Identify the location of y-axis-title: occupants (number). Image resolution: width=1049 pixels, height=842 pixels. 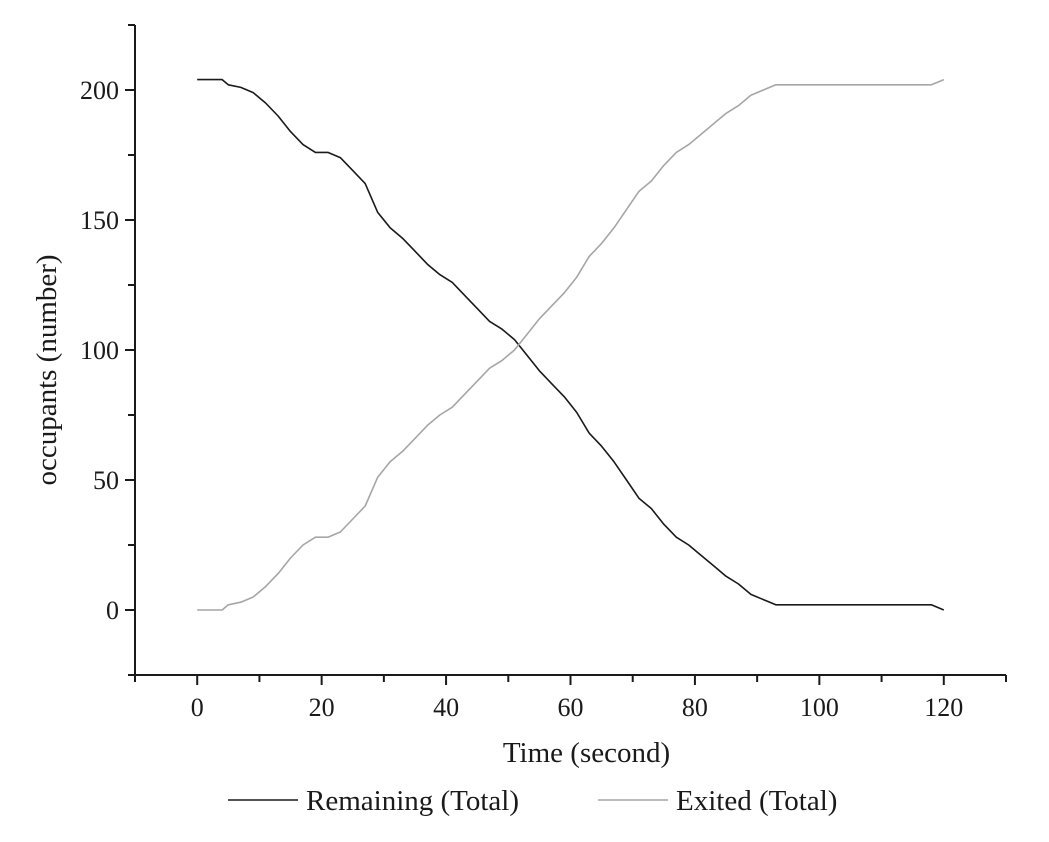
(47, 369).